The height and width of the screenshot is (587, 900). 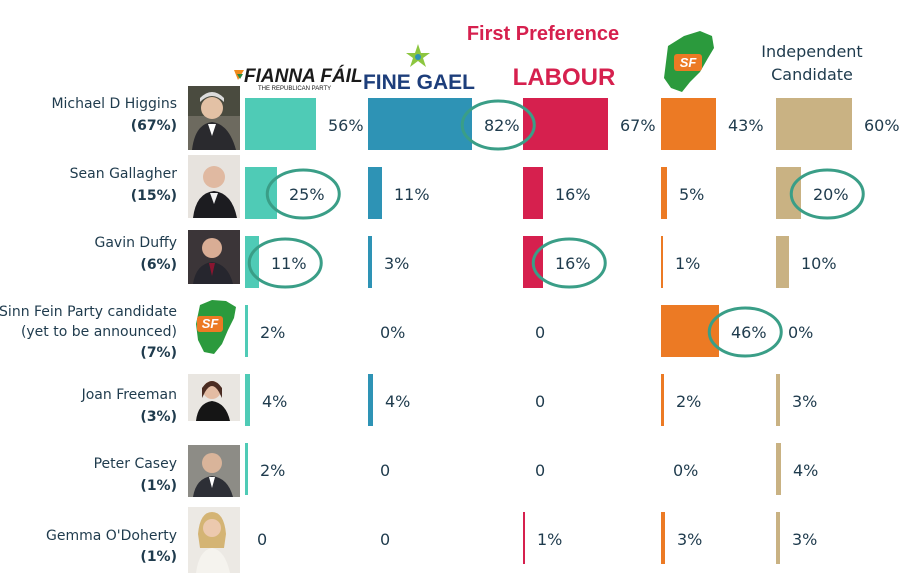 I want to click on candidate-share-higgins: (67%), so click(x=154, y=126).